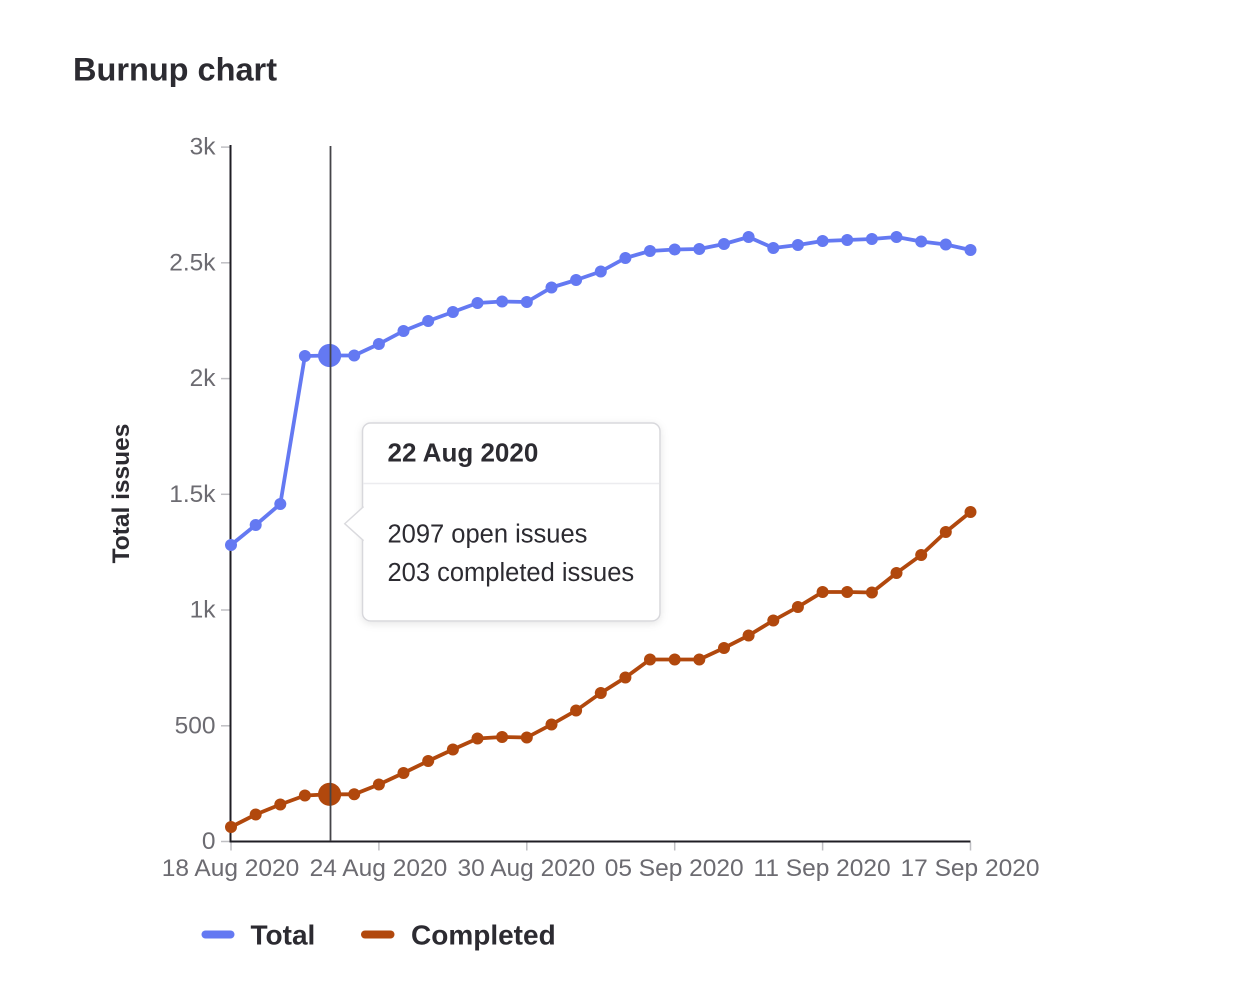  What do you see at coordinates (192, 494) in the screenshot?
I see `svg-text: 1.5k` at bounding box center [192, 494].